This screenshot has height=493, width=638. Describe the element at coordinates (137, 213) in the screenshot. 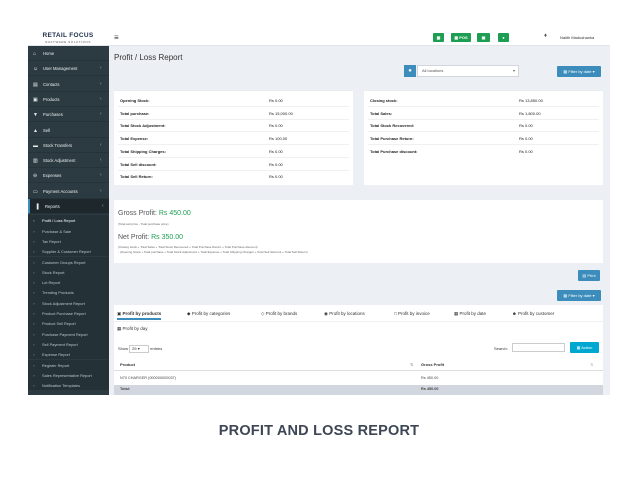

I see `gross-profit-label: Gross Profit:` at that location.